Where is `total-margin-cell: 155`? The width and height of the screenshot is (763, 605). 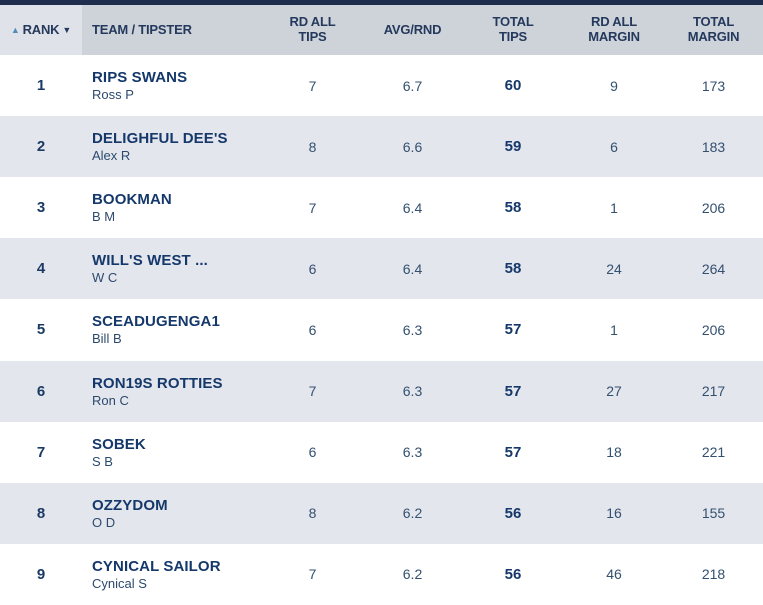 total-margin-cell: 155 is located at coordinates (713, 513).